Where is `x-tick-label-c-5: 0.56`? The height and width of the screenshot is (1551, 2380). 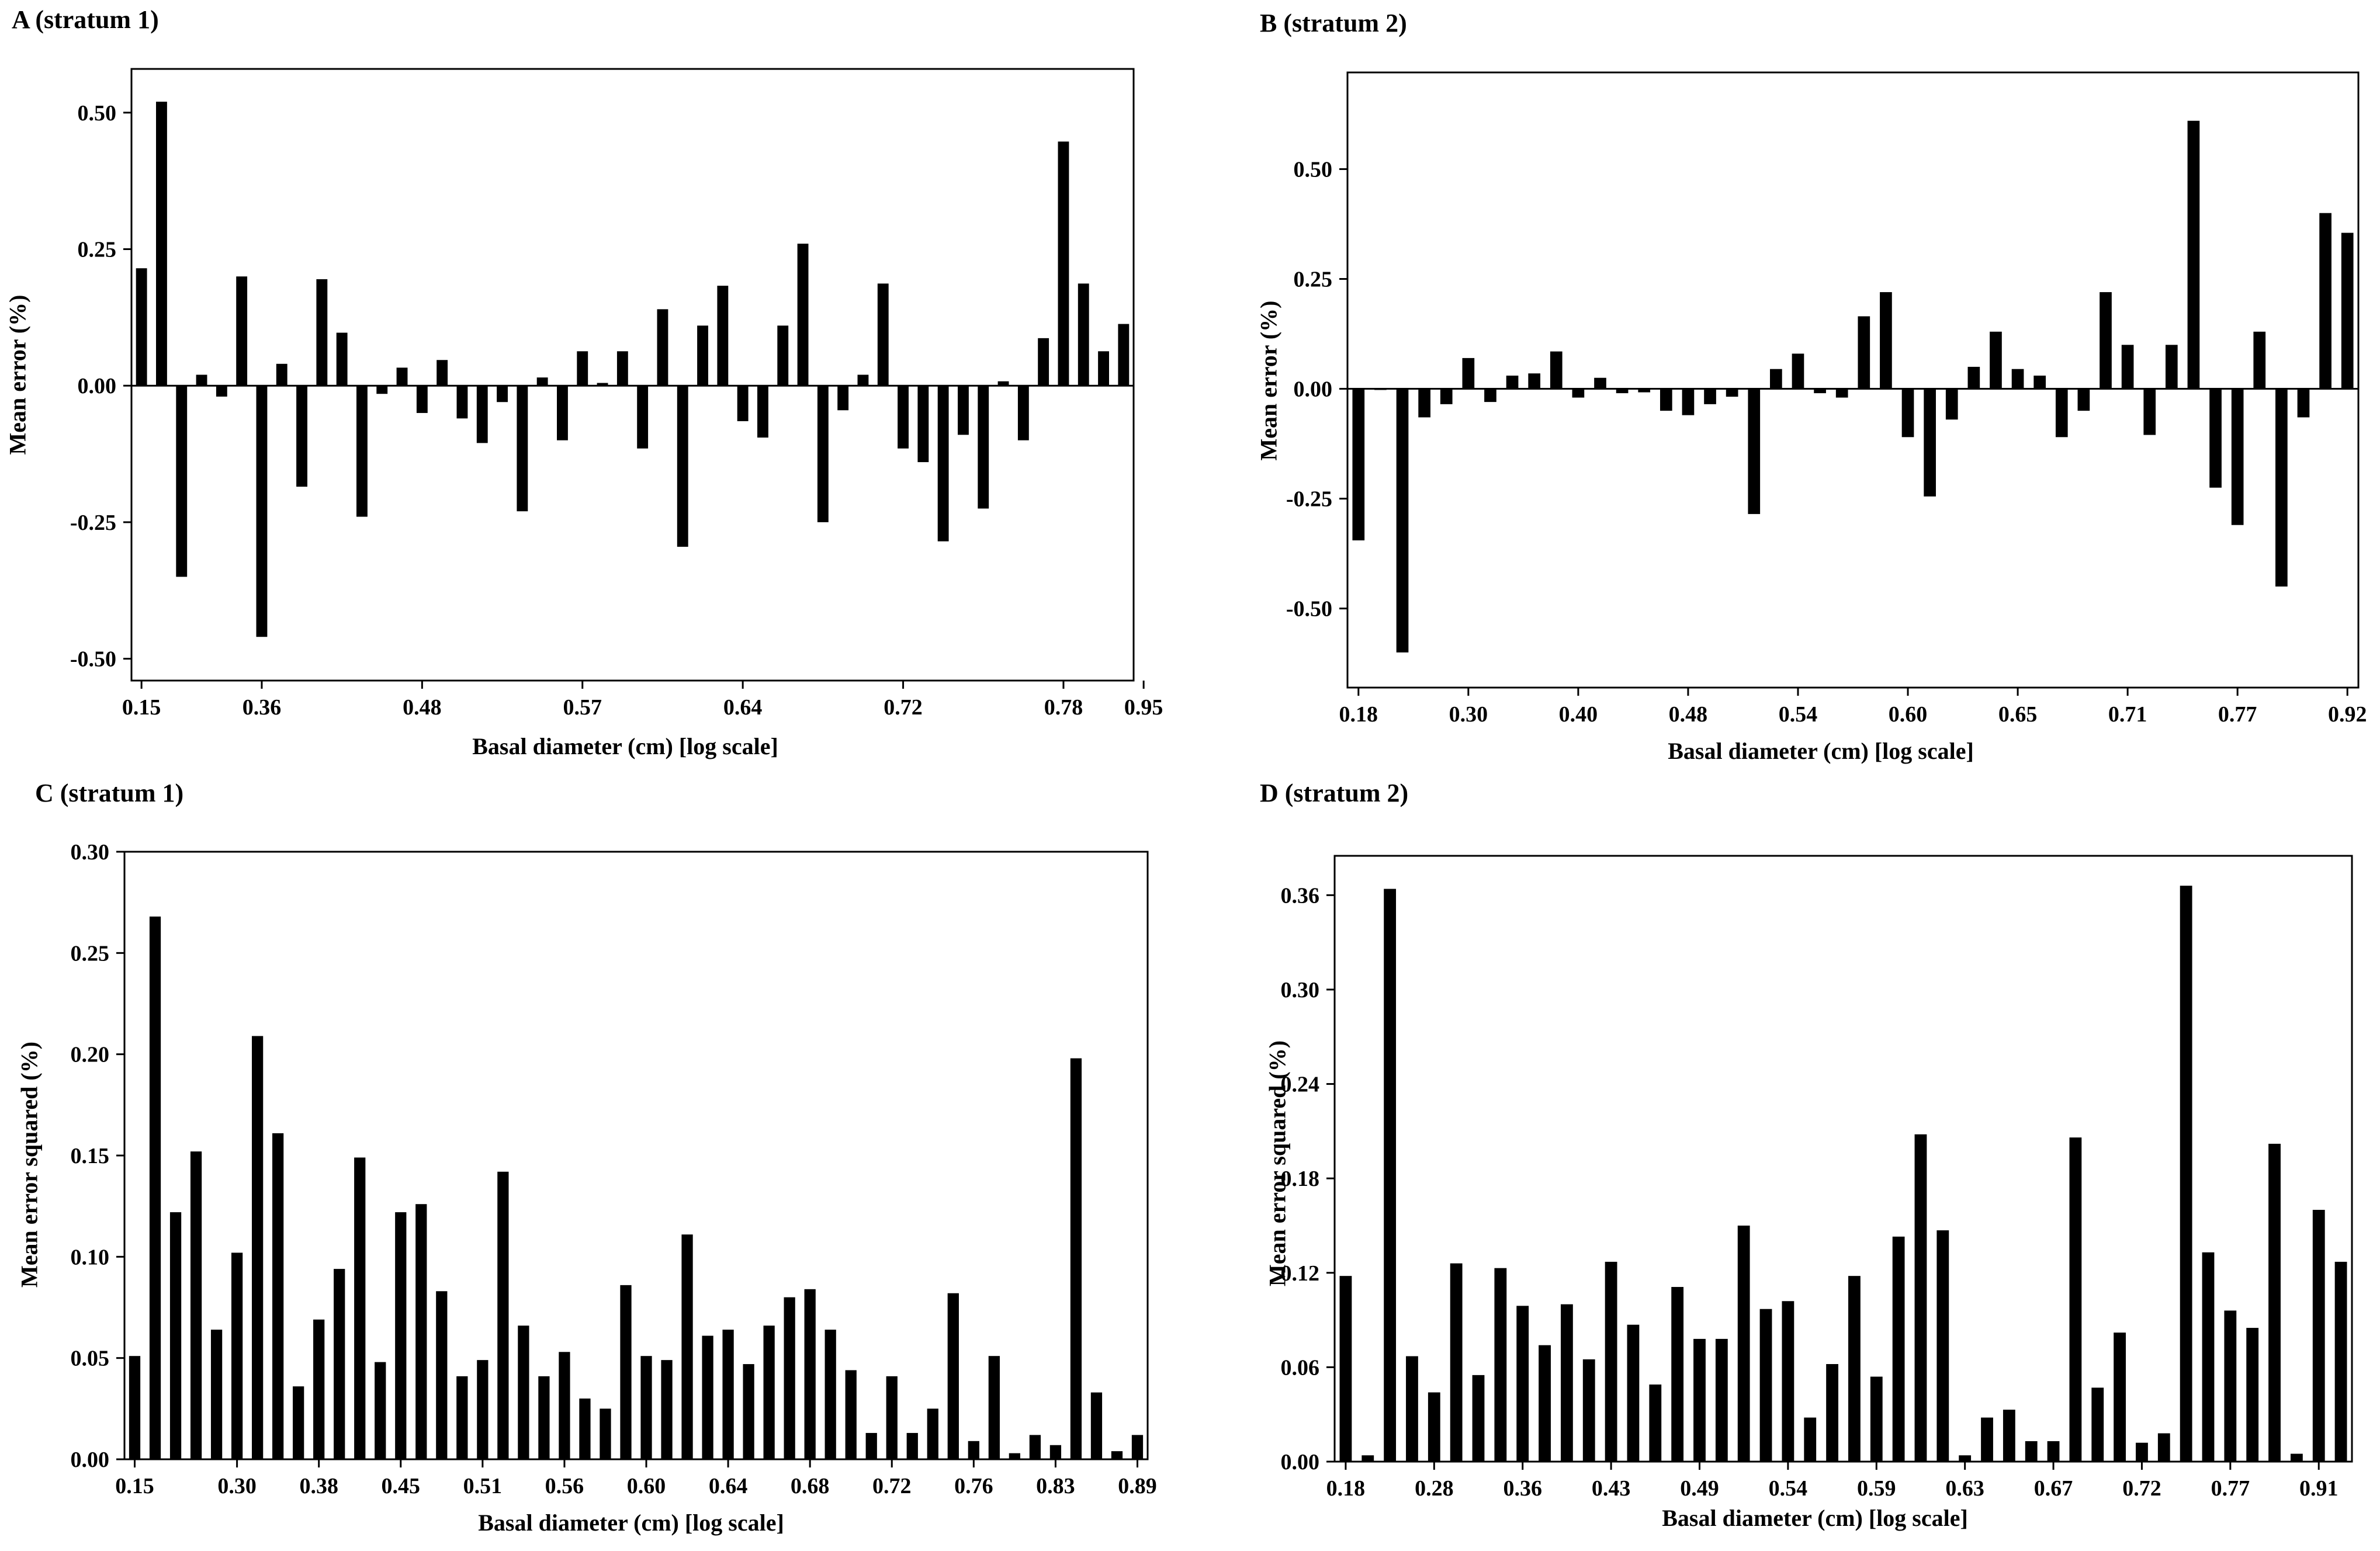
x-tick-label-c-5: 0.56 is located at coordinates (564, 1486).